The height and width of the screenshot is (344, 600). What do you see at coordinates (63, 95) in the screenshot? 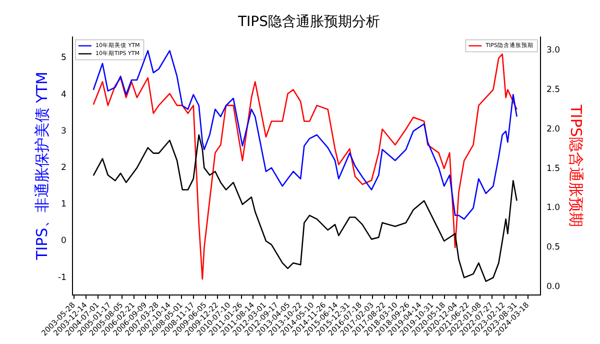
I see `y-tick-label: 4` at bounding box center [63, 95].